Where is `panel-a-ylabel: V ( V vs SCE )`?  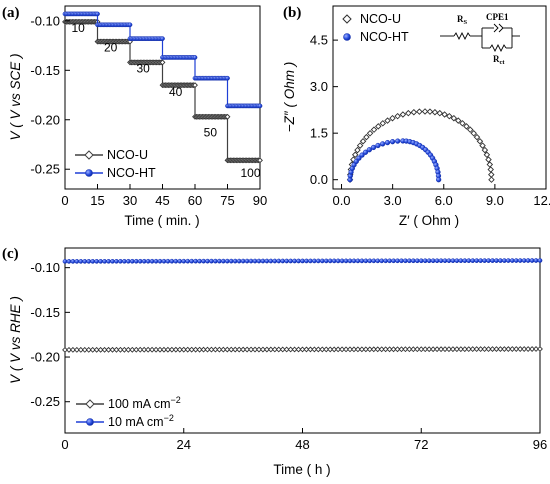
panel-a-ylabel: V ( V vs SCE ) is located at coordinates (15, 96).